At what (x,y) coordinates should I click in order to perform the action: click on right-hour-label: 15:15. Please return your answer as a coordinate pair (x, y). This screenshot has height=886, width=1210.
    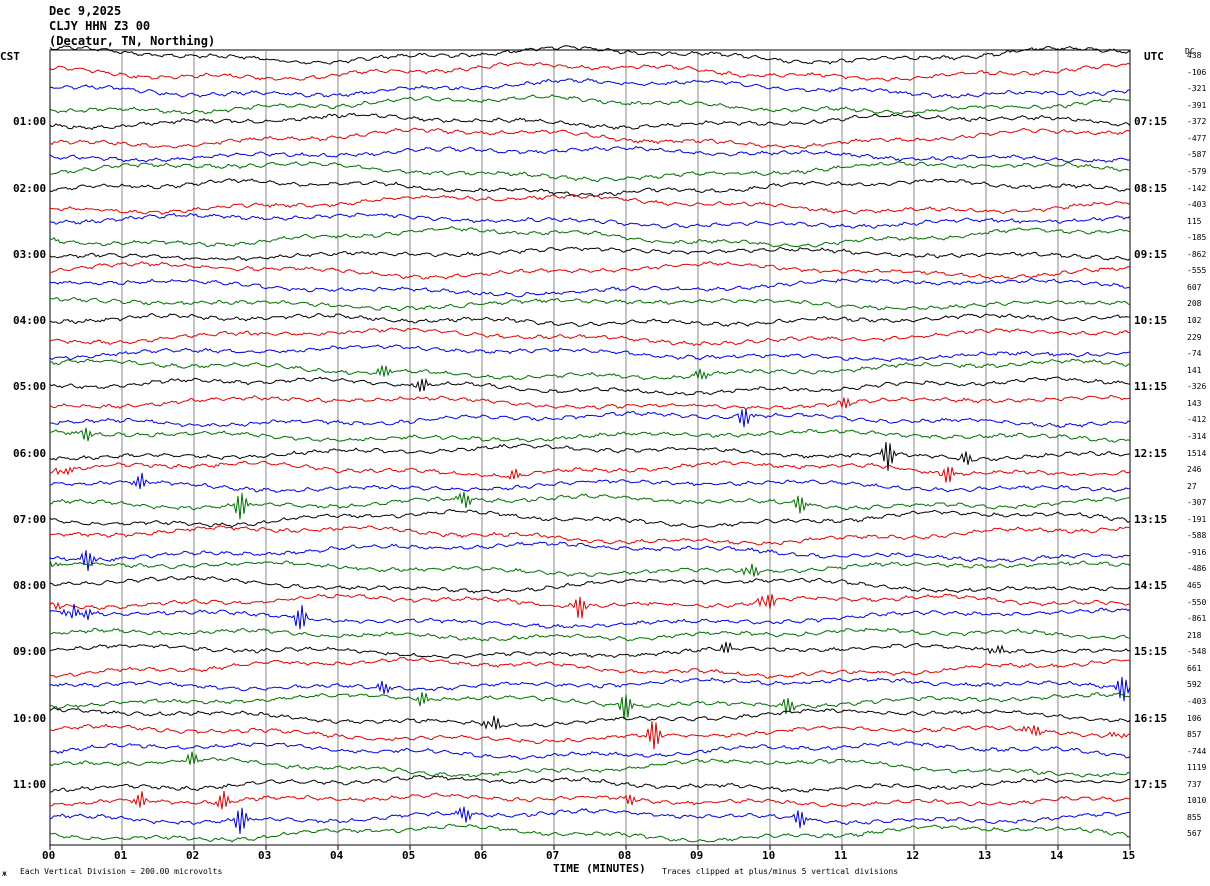
    Looking at the image, I should click on (1151, 652).